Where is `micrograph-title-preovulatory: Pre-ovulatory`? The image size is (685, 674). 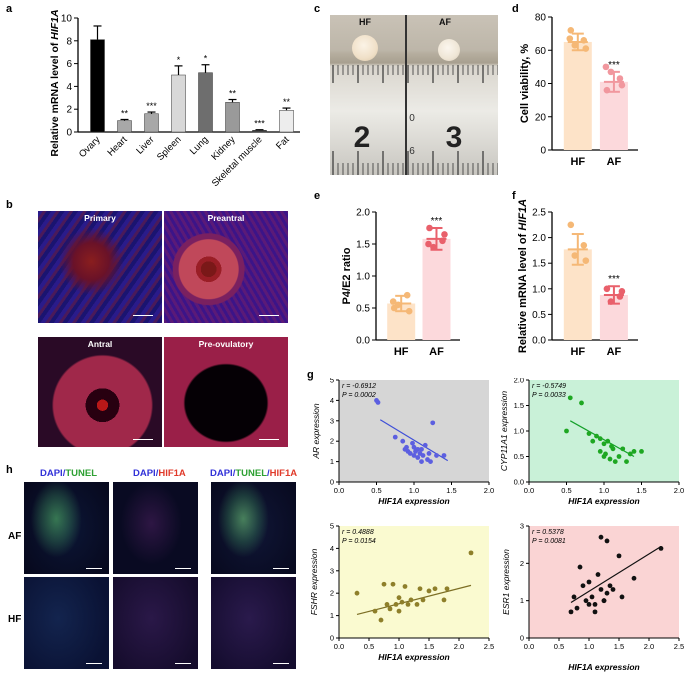
micrograph-title-preovulatory: Pre-ovulatory is located at coordinates (226, 344).